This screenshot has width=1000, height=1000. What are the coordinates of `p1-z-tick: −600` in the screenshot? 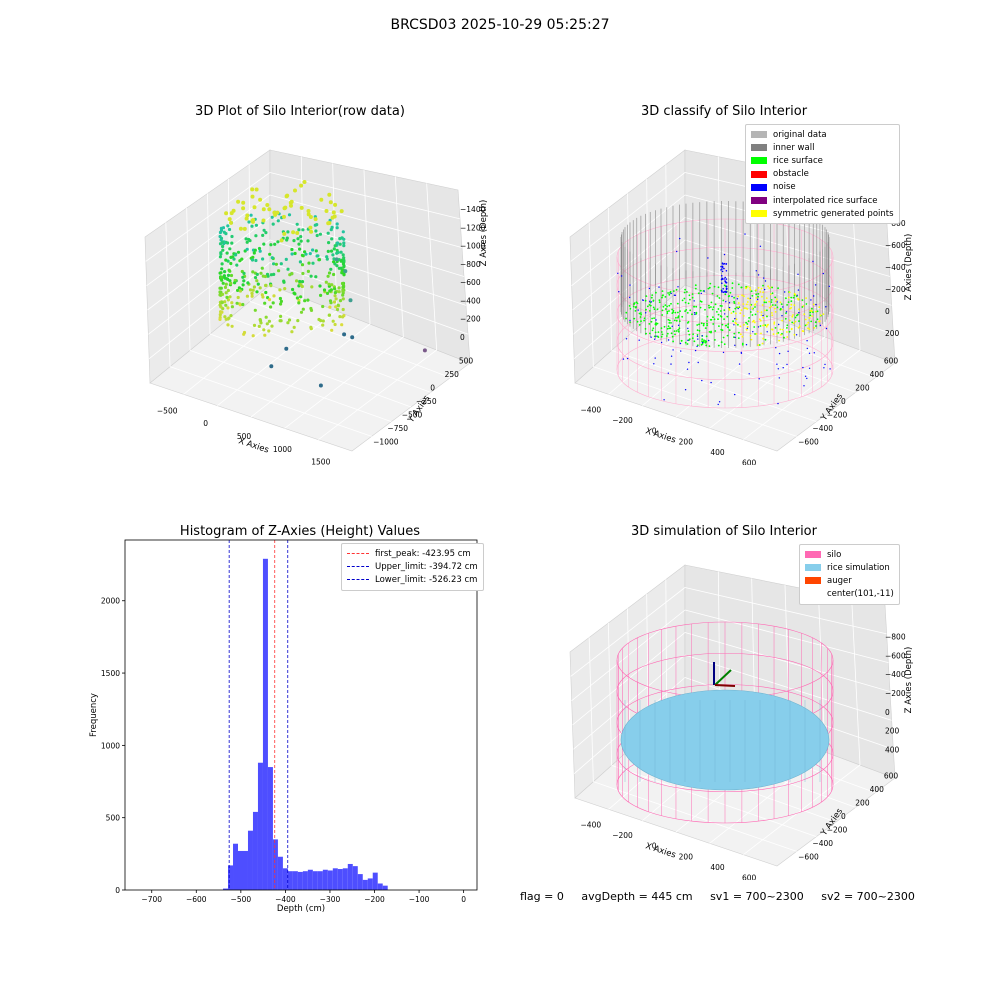 It's located at (470, 282).